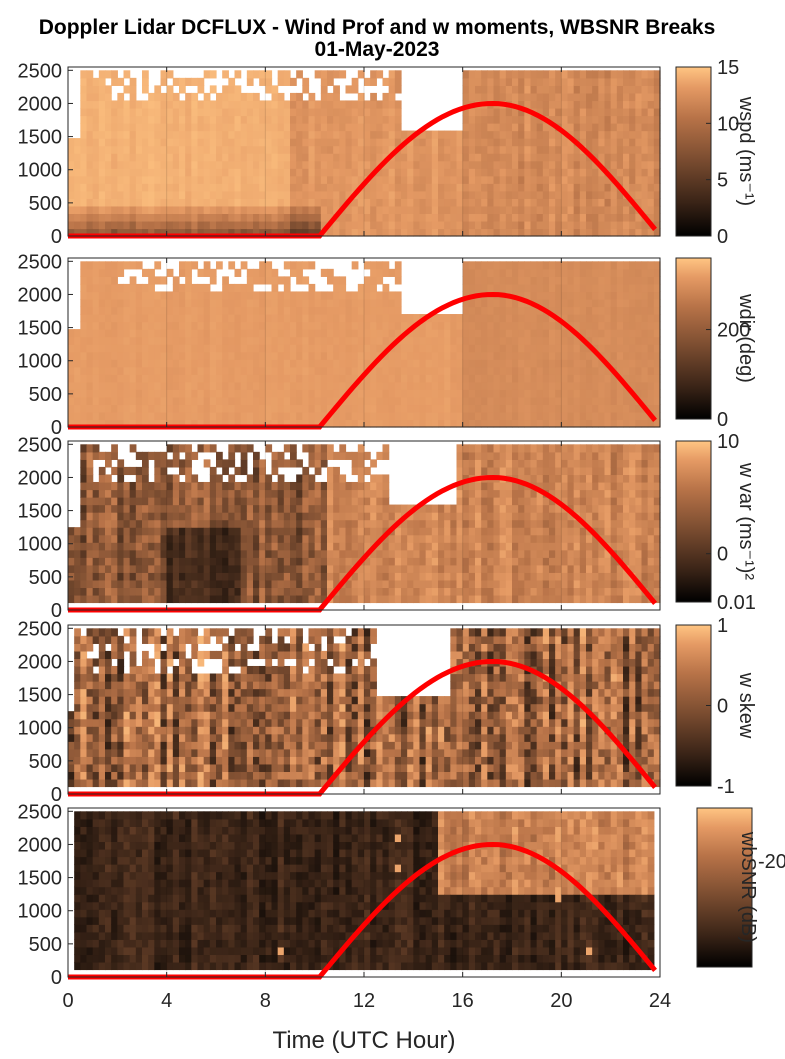 Image resolution: width=785 pixels, height=1059 pixels. I want to click on colorbar-tick-label: 5, so click(722, 181).